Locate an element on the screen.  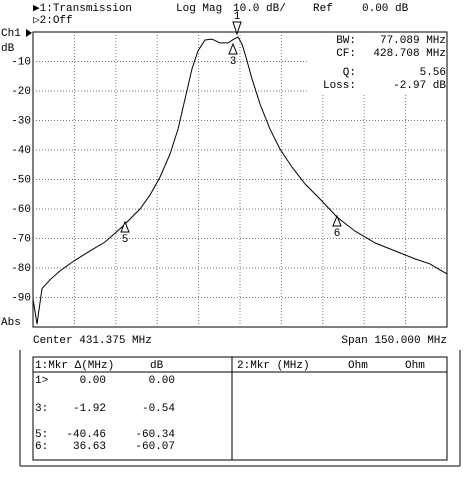
row-db: 0.00 is located at coordinates (162, 381).